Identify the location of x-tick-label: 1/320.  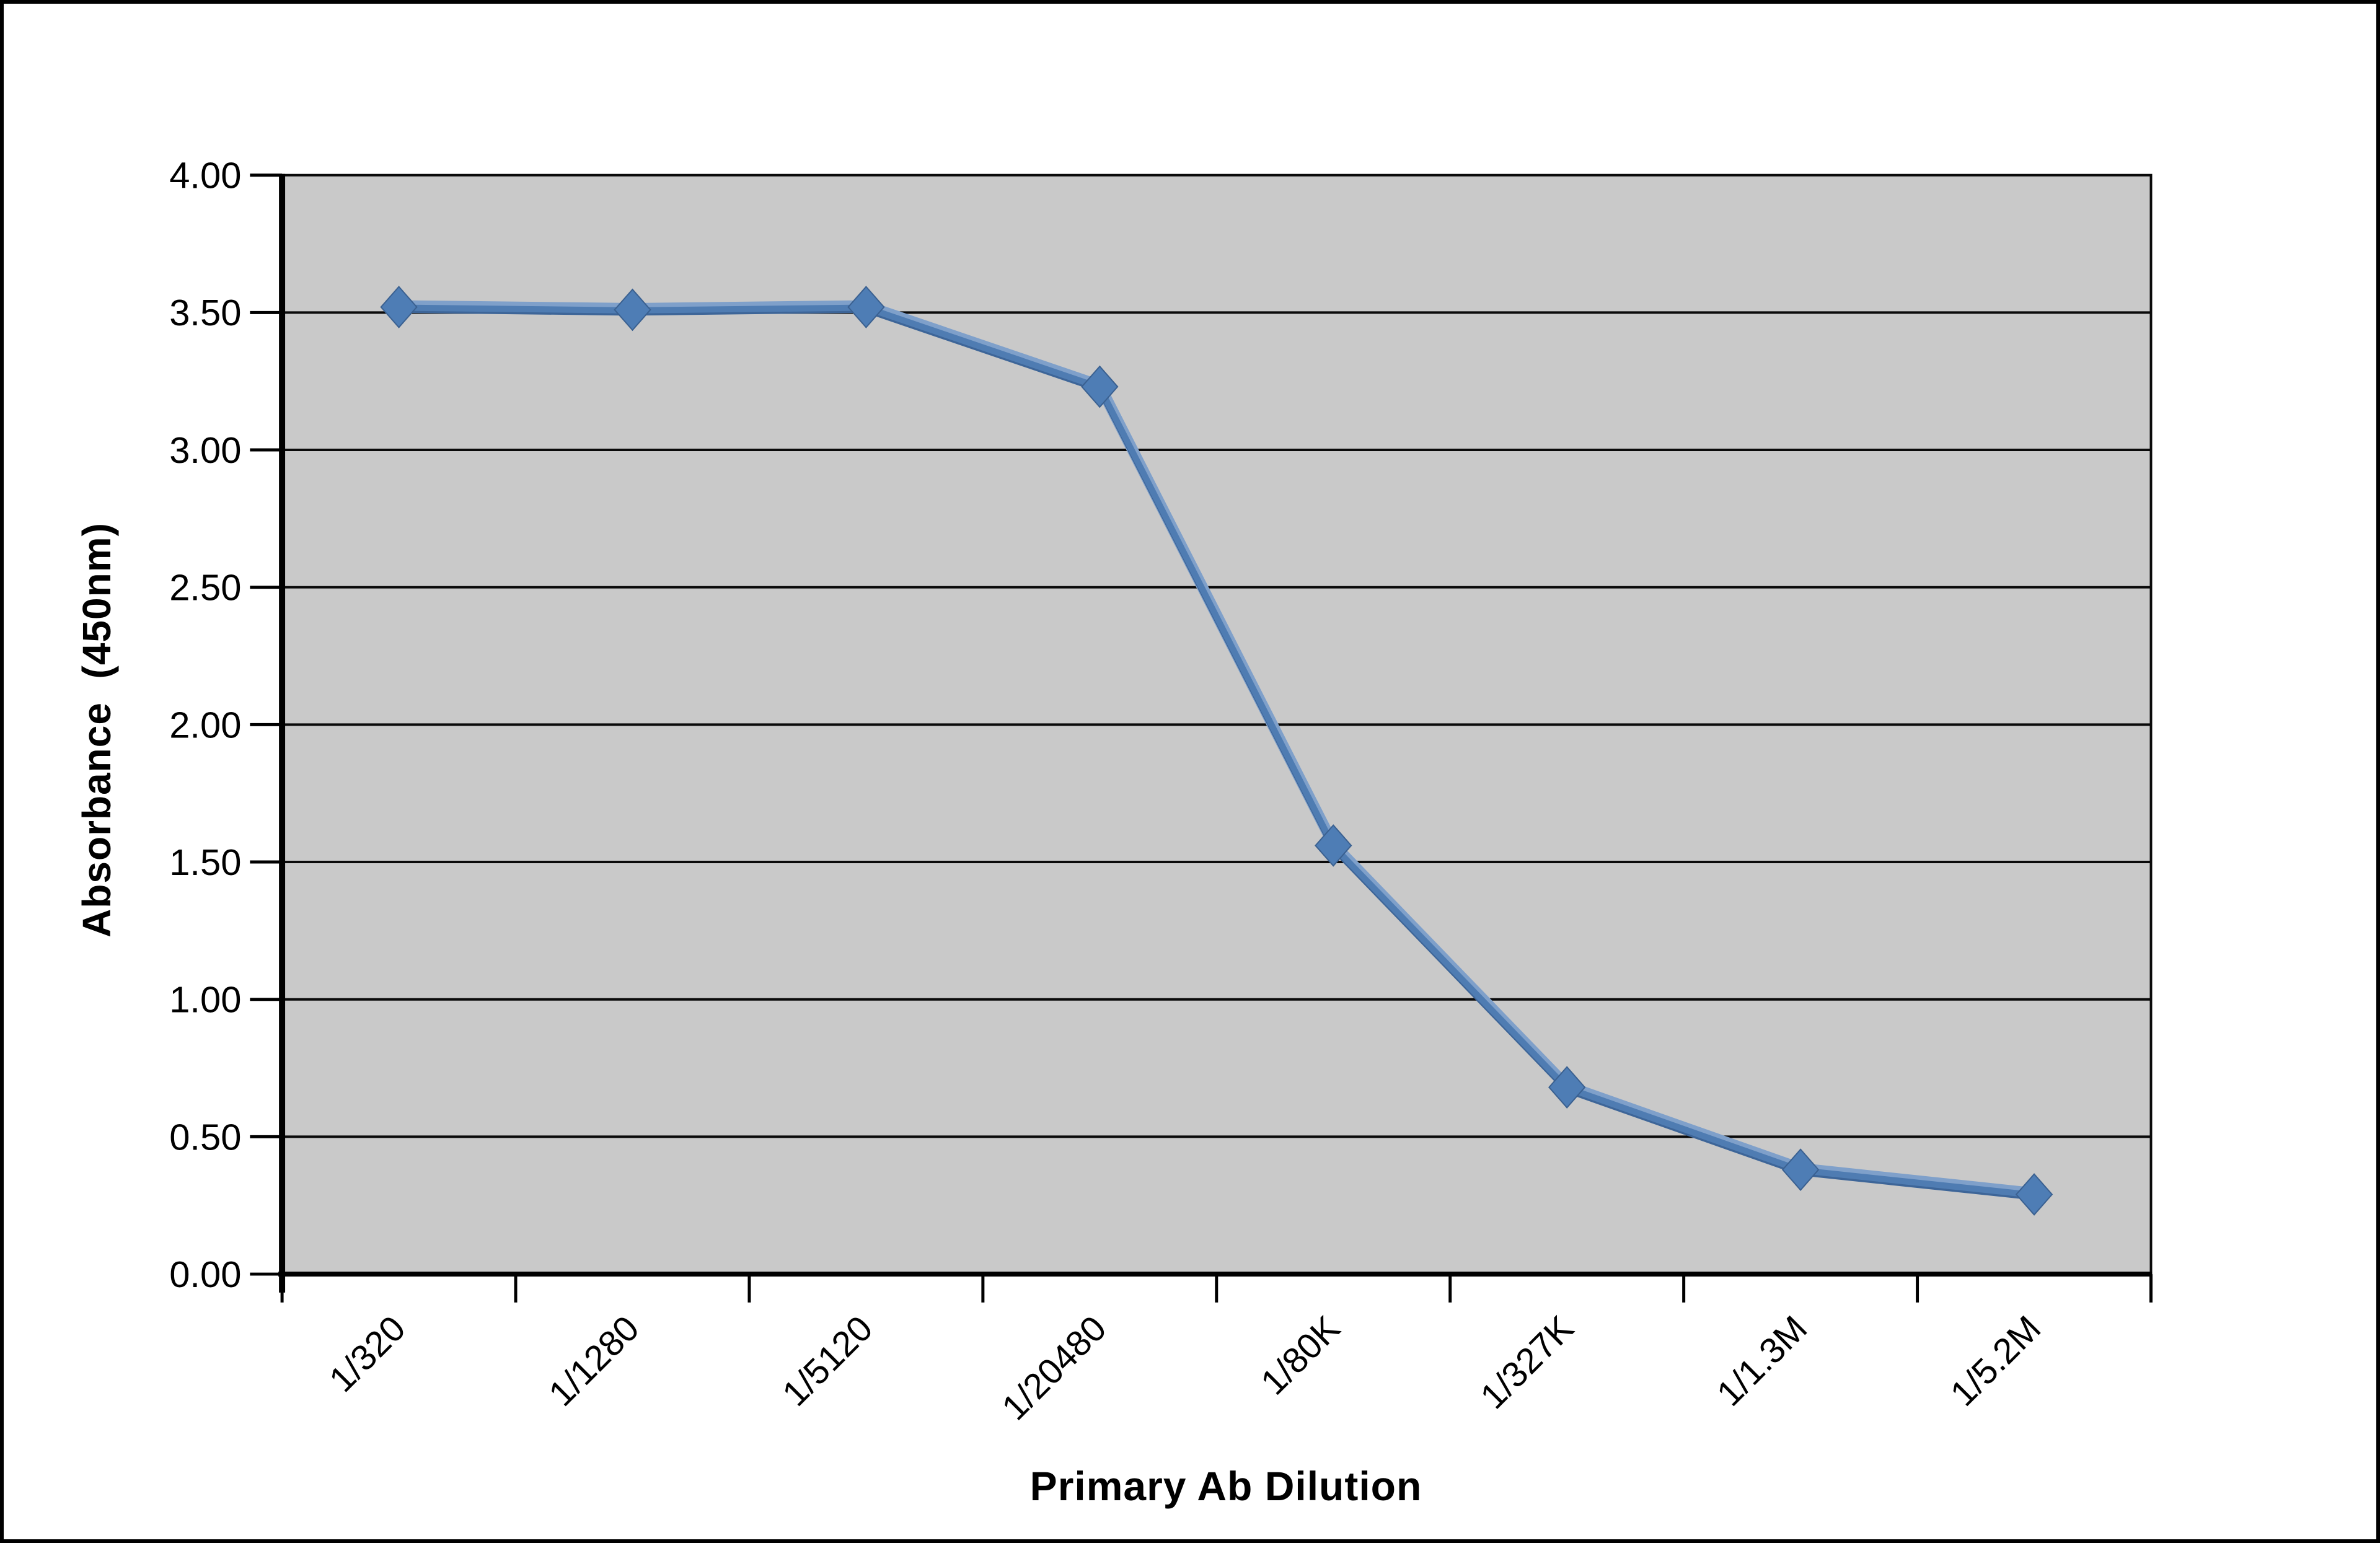
(367, 1354).